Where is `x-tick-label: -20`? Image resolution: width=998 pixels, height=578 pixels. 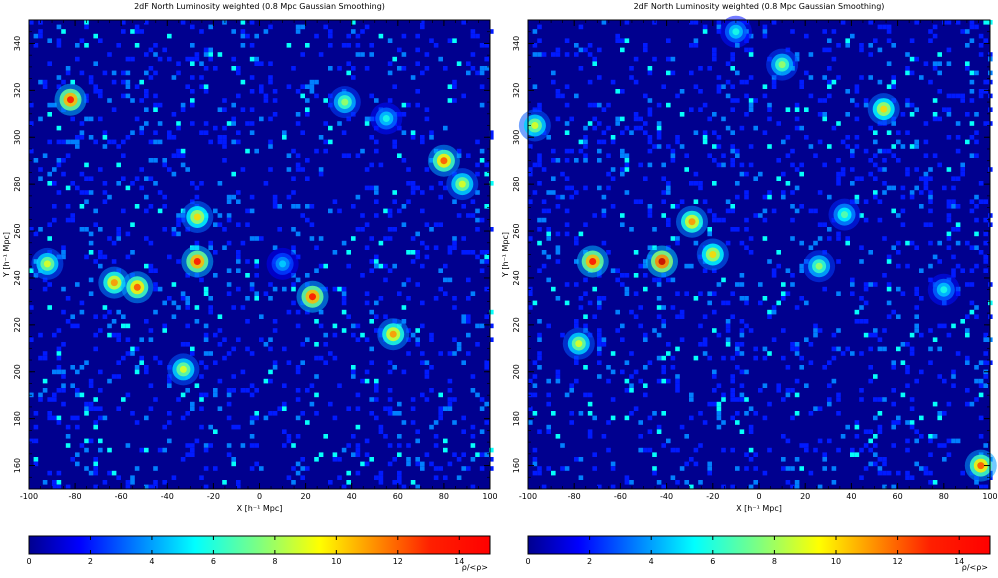
x-tick-label: -20 is located at coordinates (213, 496).